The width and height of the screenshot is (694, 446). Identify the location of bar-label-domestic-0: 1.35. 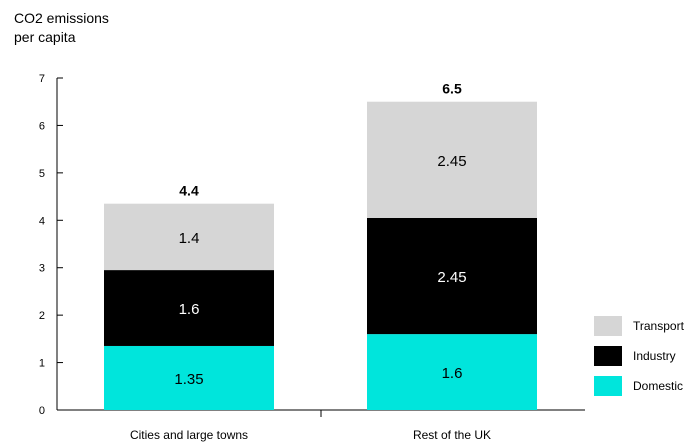
(188, 379).